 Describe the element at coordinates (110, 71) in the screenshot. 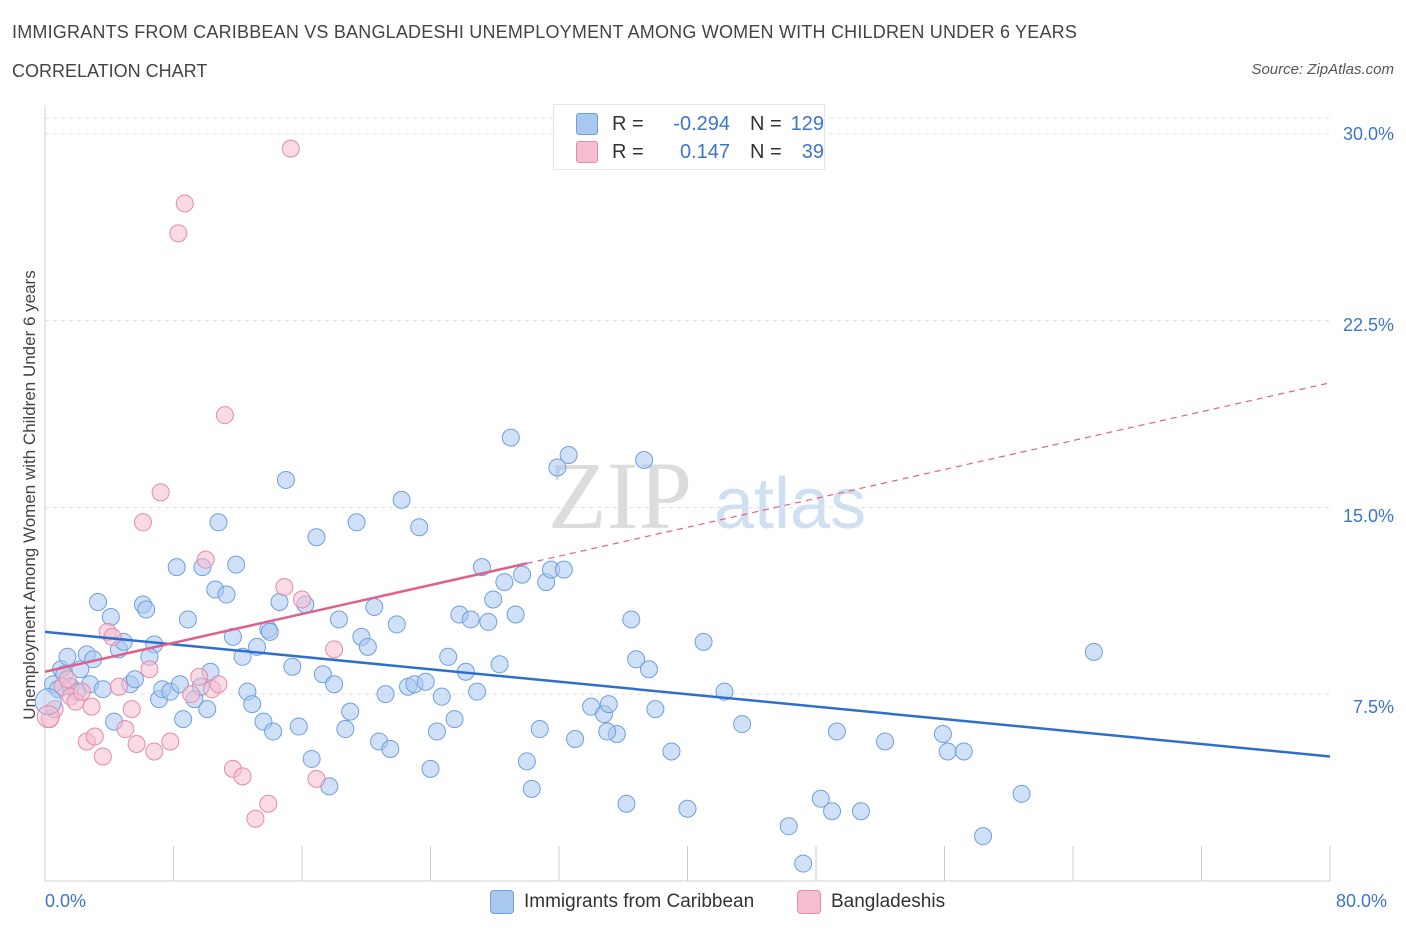

I see `chart-subtitle: CORRELATION CHART` at that location.